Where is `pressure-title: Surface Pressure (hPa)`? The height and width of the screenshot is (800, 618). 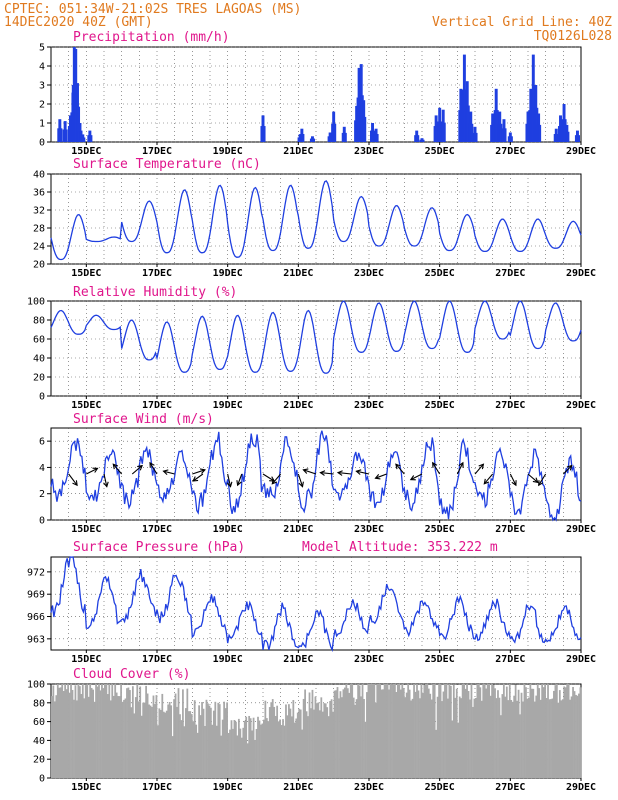 pressure-title: Surface Pressure (hPa) is located at coordinates (159, 547).